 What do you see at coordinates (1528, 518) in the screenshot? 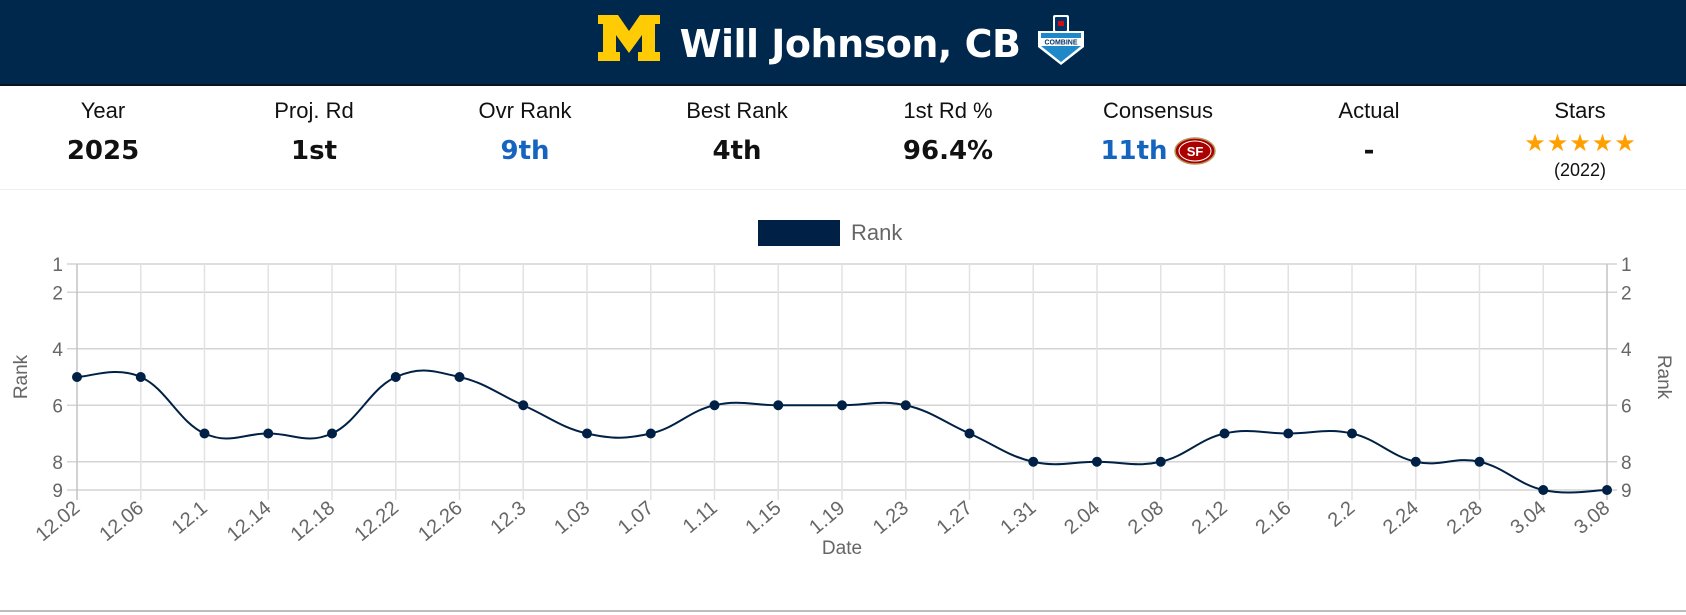
I see `x-tick-label: 3.04` at bounding box center [1528, 518].